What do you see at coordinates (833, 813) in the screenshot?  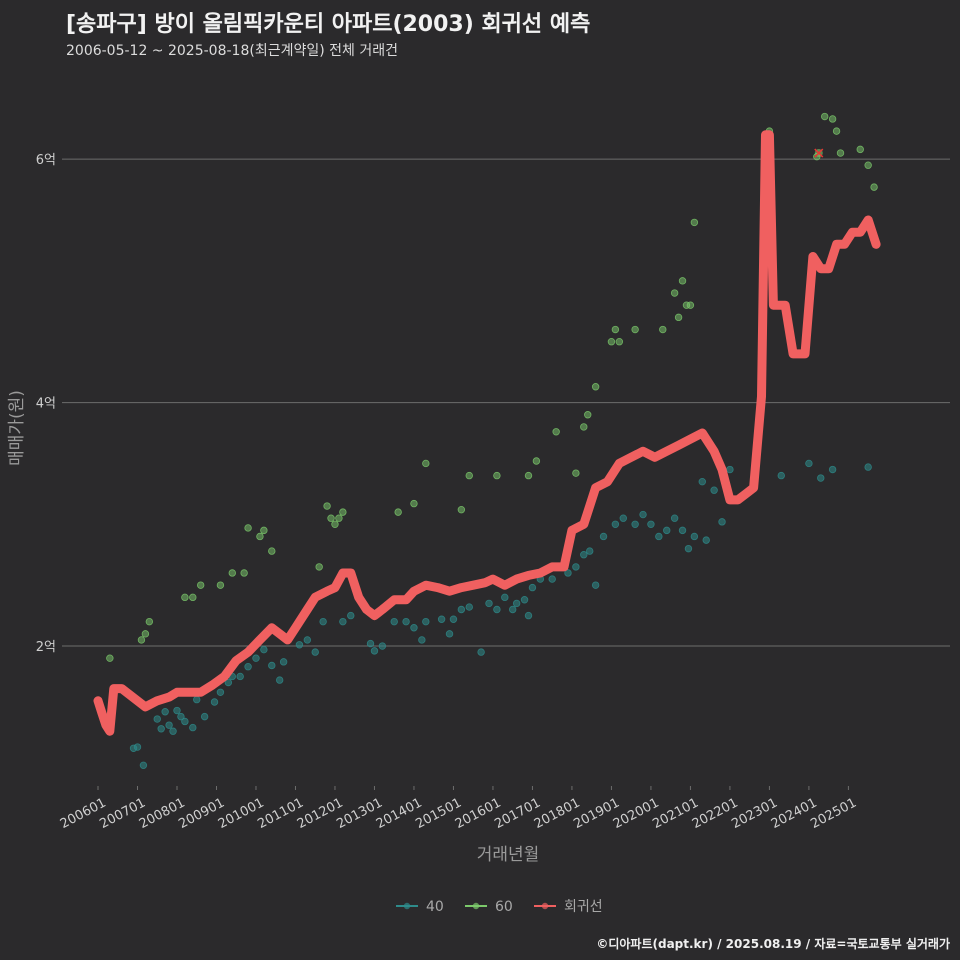 I see `x-tick-label: 202501` at bounding box center [833, 813].